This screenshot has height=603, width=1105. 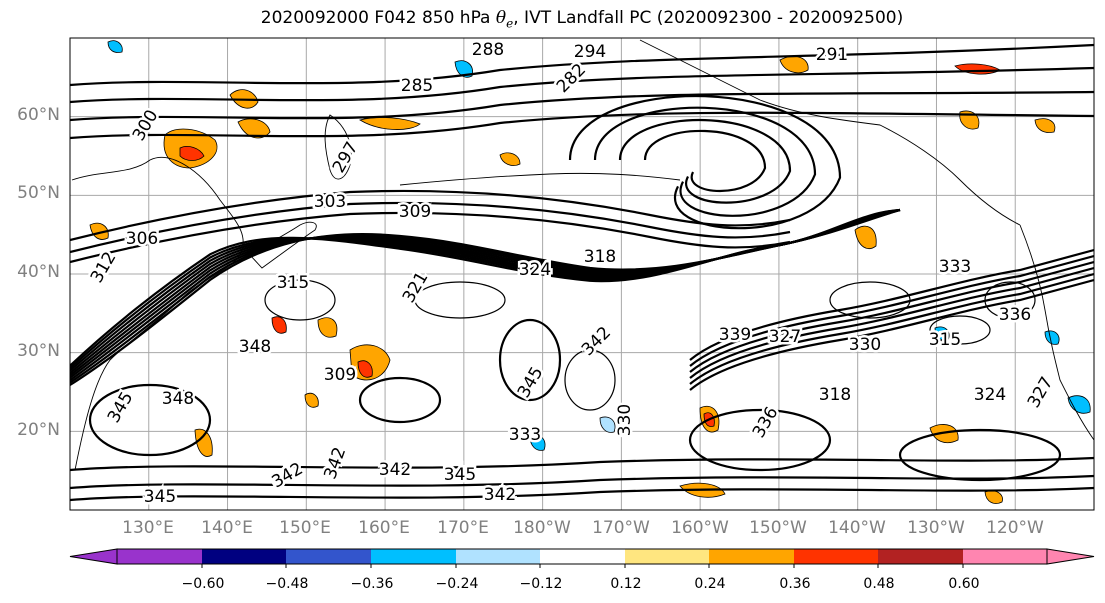 I want to click on contour-label-halo: 288, so click(x=488, y=50).